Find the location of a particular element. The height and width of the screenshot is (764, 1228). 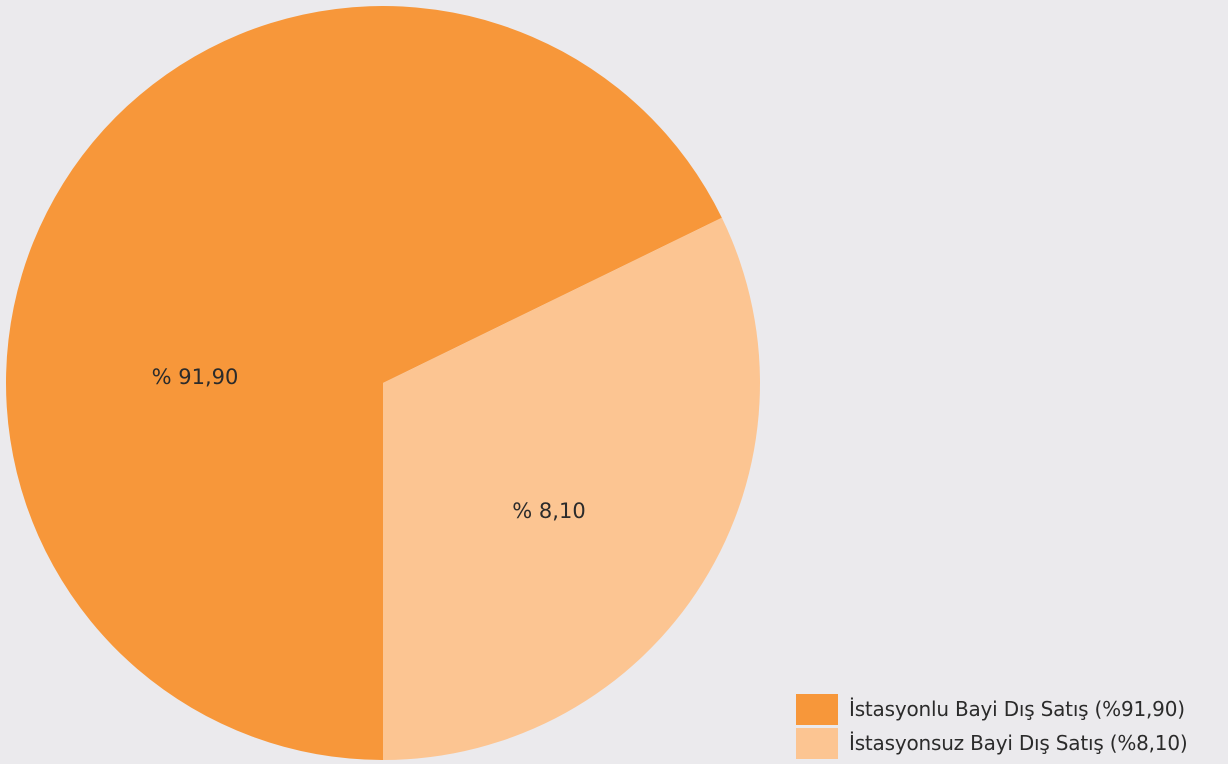

pie-label-istasyonsuz: % 8,10 is located at coordinates (548, 511).